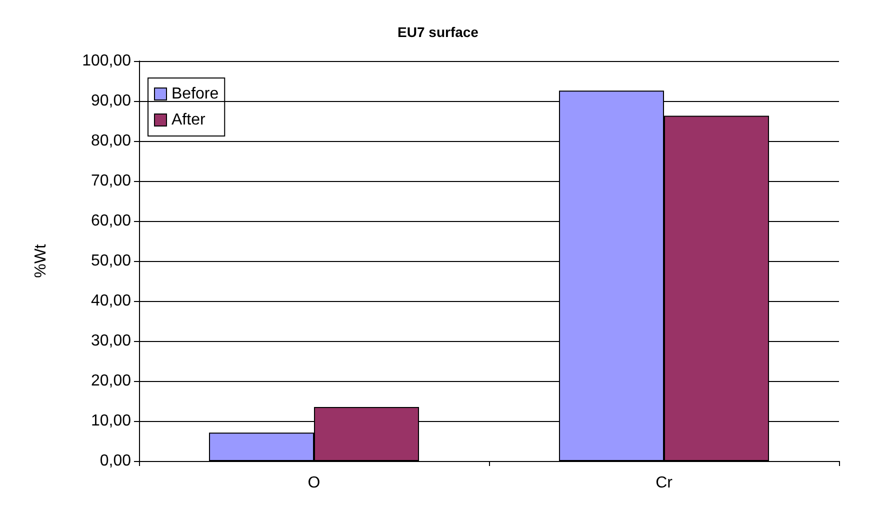 The image size is (879, 512). I want to click on x-tick-label: O, so click(314, 483).